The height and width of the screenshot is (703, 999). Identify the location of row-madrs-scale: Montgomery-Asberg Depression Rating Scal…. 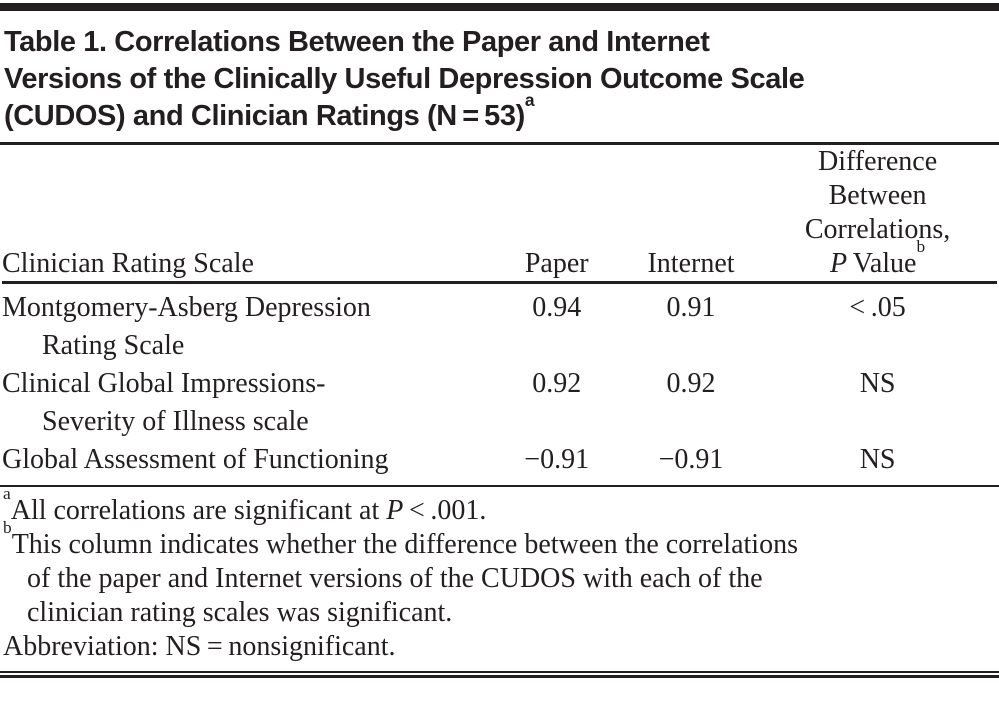
(246, 324).